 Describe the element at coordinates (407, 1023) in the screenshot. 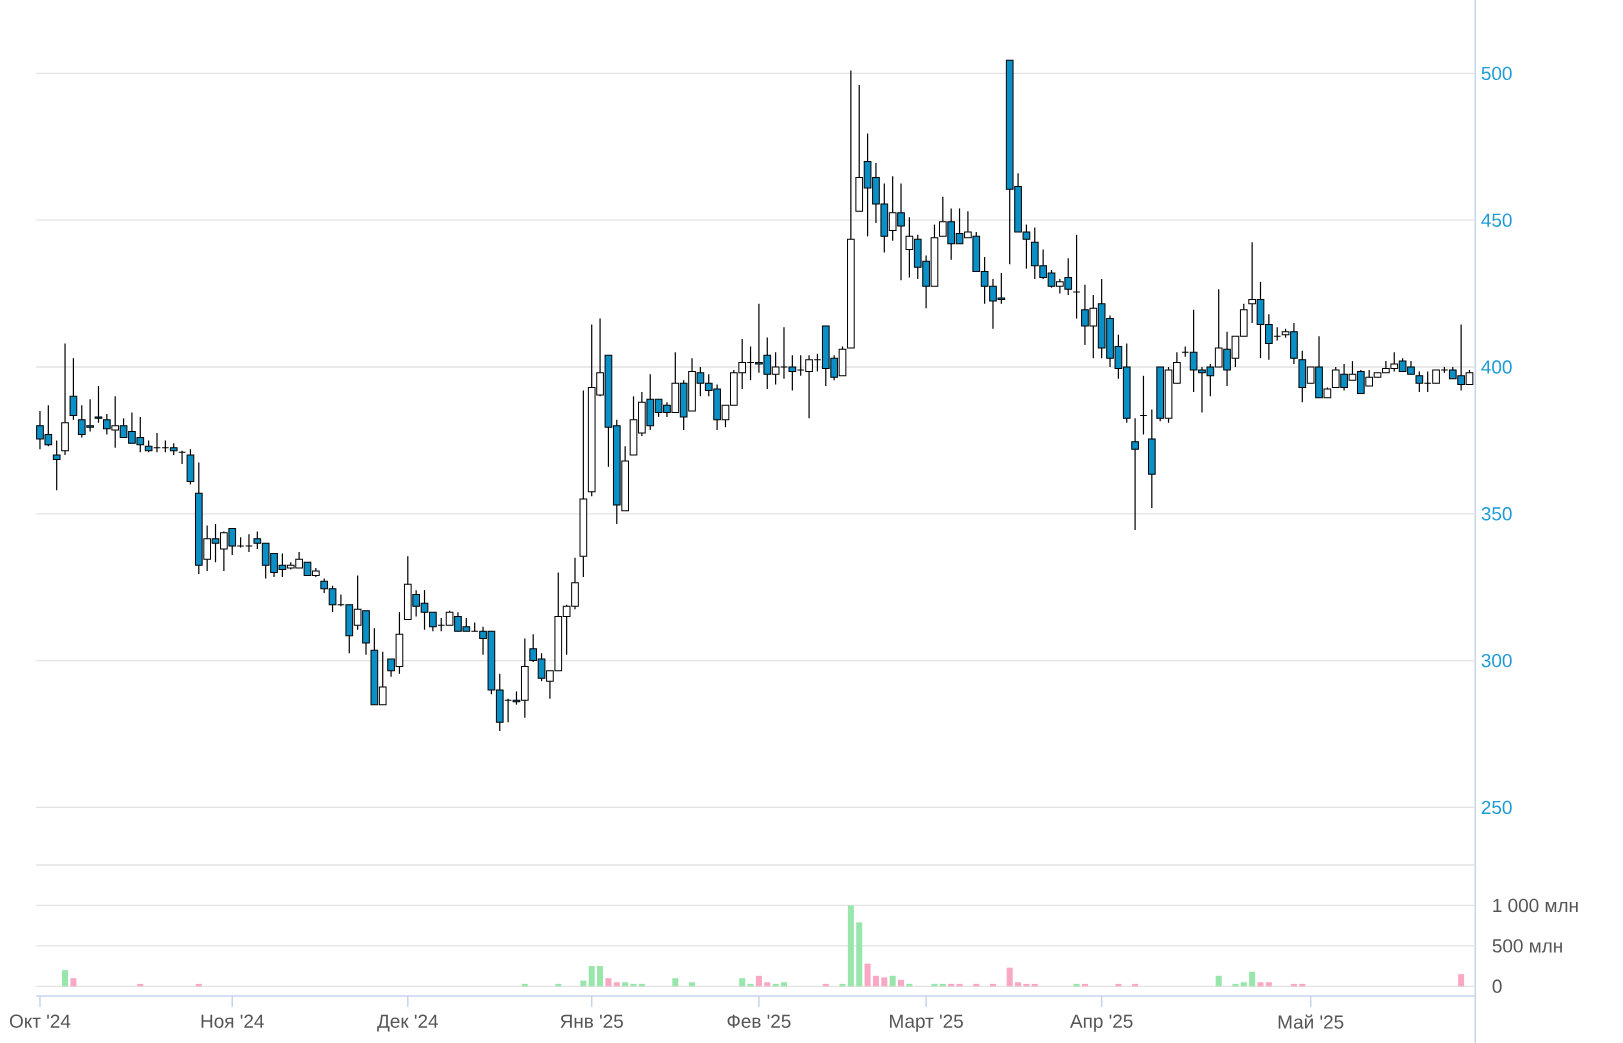

I see `x-tick-label: Дек '24` at that location.